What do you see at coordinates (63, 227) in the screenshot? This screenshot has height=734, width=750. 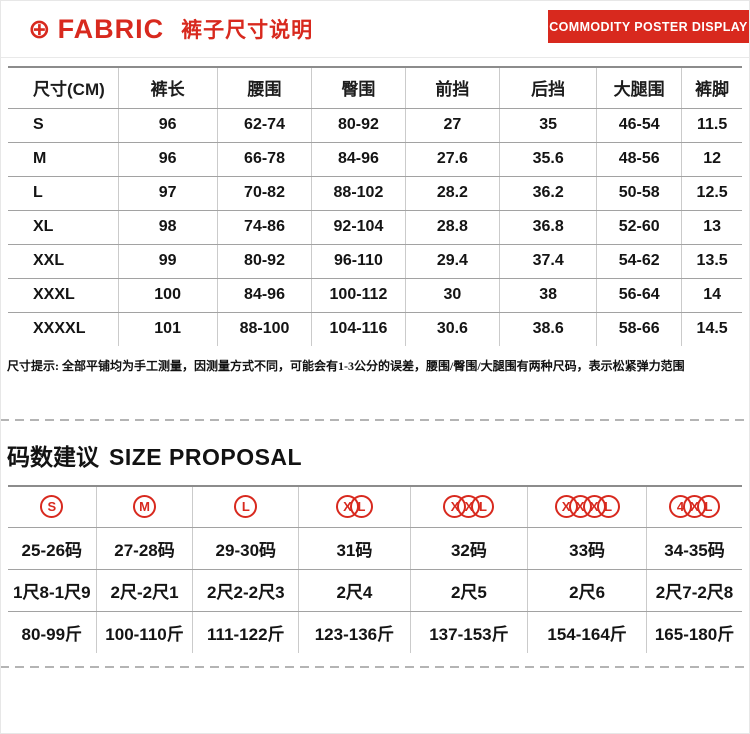 I see `size-table-cell: XL` at bounding box center [63, 227].